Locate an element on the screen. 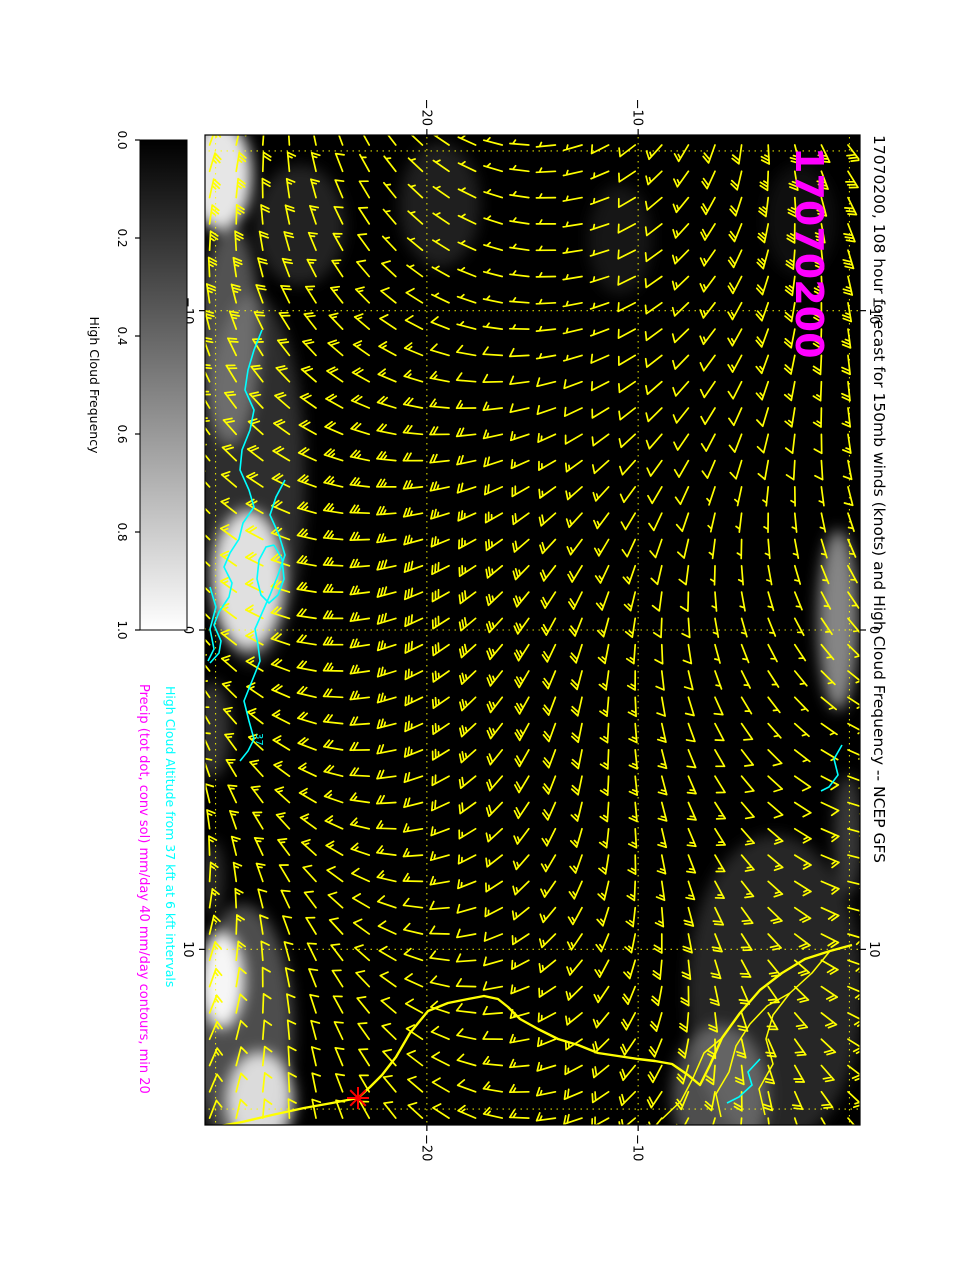 The image size is (978, 1265). y-tick-label-left: −20 is located at coordinates (425, 112).